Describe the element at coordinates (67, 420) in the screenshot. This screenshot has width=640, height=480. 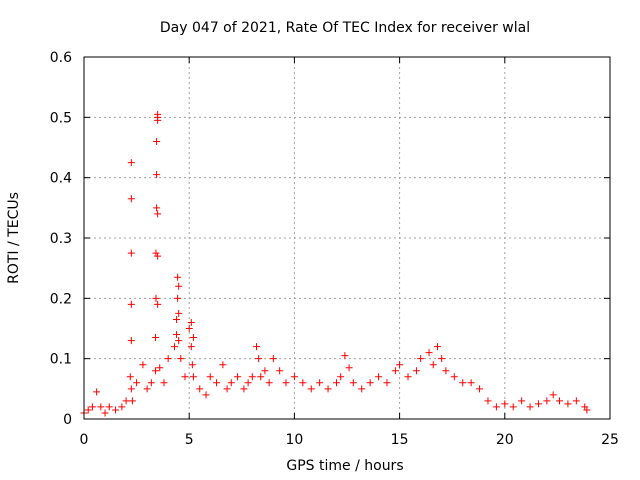
I see `y-tick-label: 0` at that location.